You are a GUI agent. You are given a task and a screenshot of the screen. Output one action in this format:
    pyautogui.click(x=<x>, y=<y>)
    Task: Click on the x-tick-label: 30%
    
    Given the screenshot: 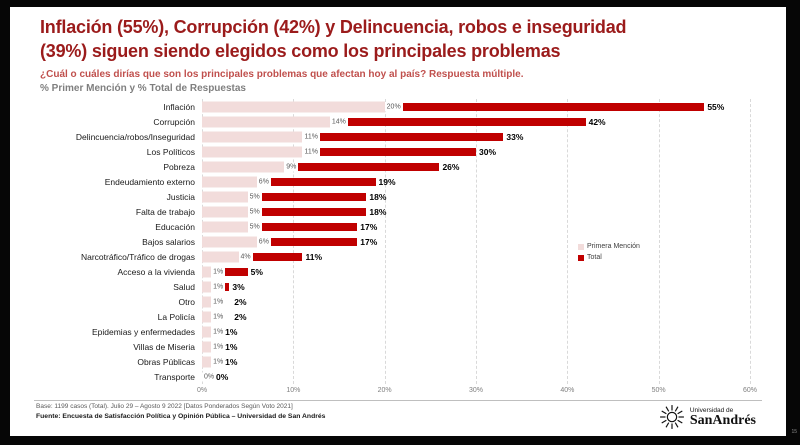 What is the action you would take?
    pyautogui.click(x=476, y=390)
    